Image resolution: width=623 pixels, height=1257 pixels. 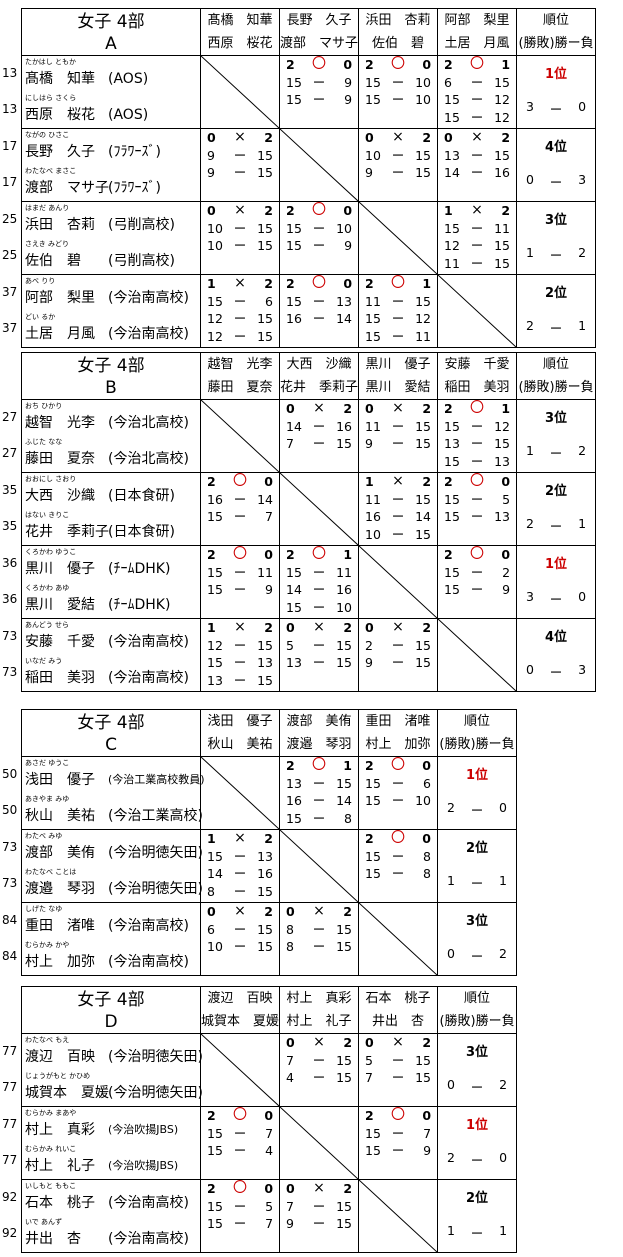 What do you see at coordinates (53, 1239) in the screenshot?
I see `player-name: 井出 杏` at bounding box center [53, 1239].